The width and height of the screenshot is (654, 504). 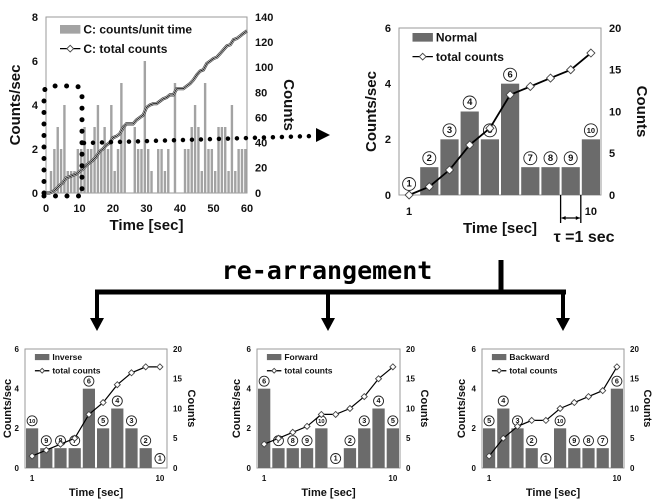 I want to click on y2-tick-label: 10, so click(x=410, y=408).